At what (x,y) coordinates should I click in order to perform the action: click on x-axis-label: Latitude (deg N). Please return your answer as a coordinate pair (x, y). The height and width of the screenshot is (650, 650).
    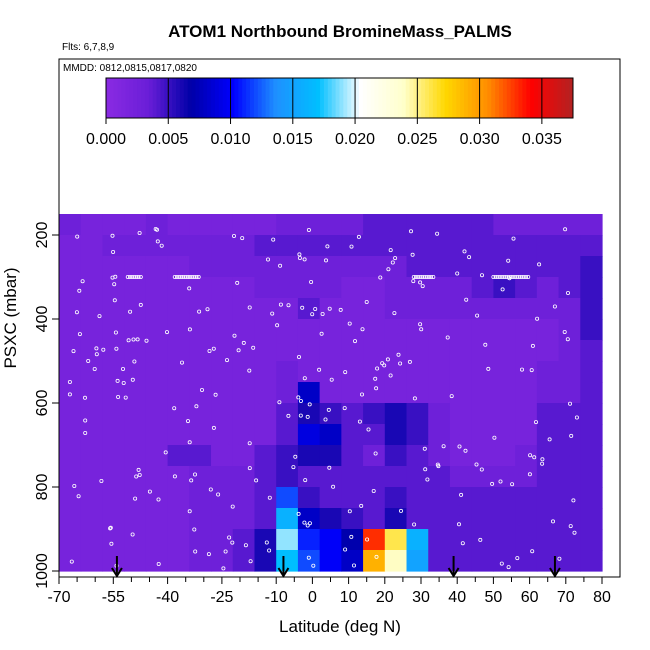
    Looking at the image, I should click on (340, 626).